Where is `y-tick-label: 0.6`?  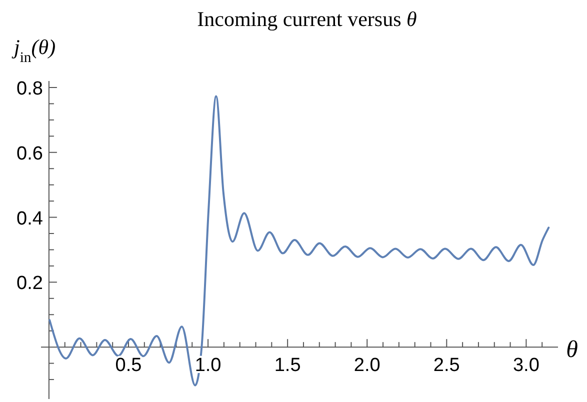 y-tick-label: 0.6 is located at coordinates (29, 153).